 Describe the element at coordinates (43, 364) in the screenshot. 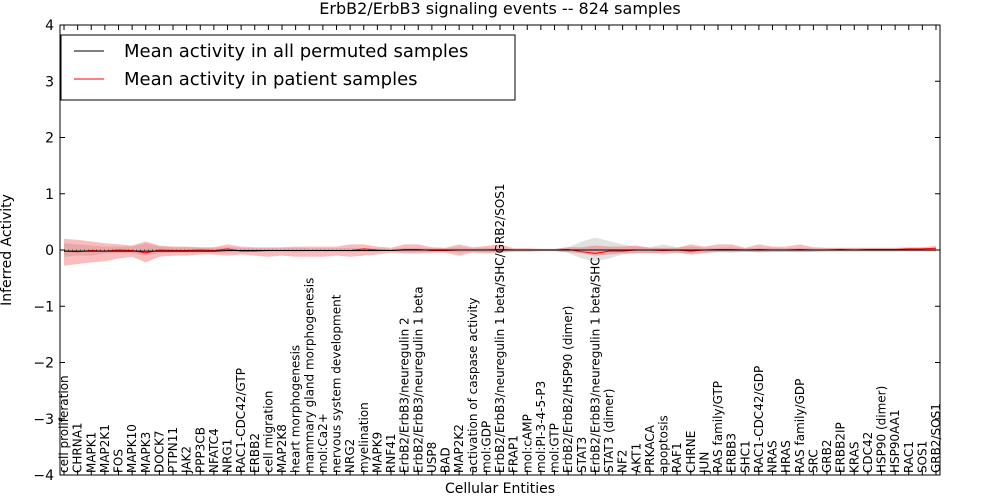

I see `y-tick-label: −2` at that location.